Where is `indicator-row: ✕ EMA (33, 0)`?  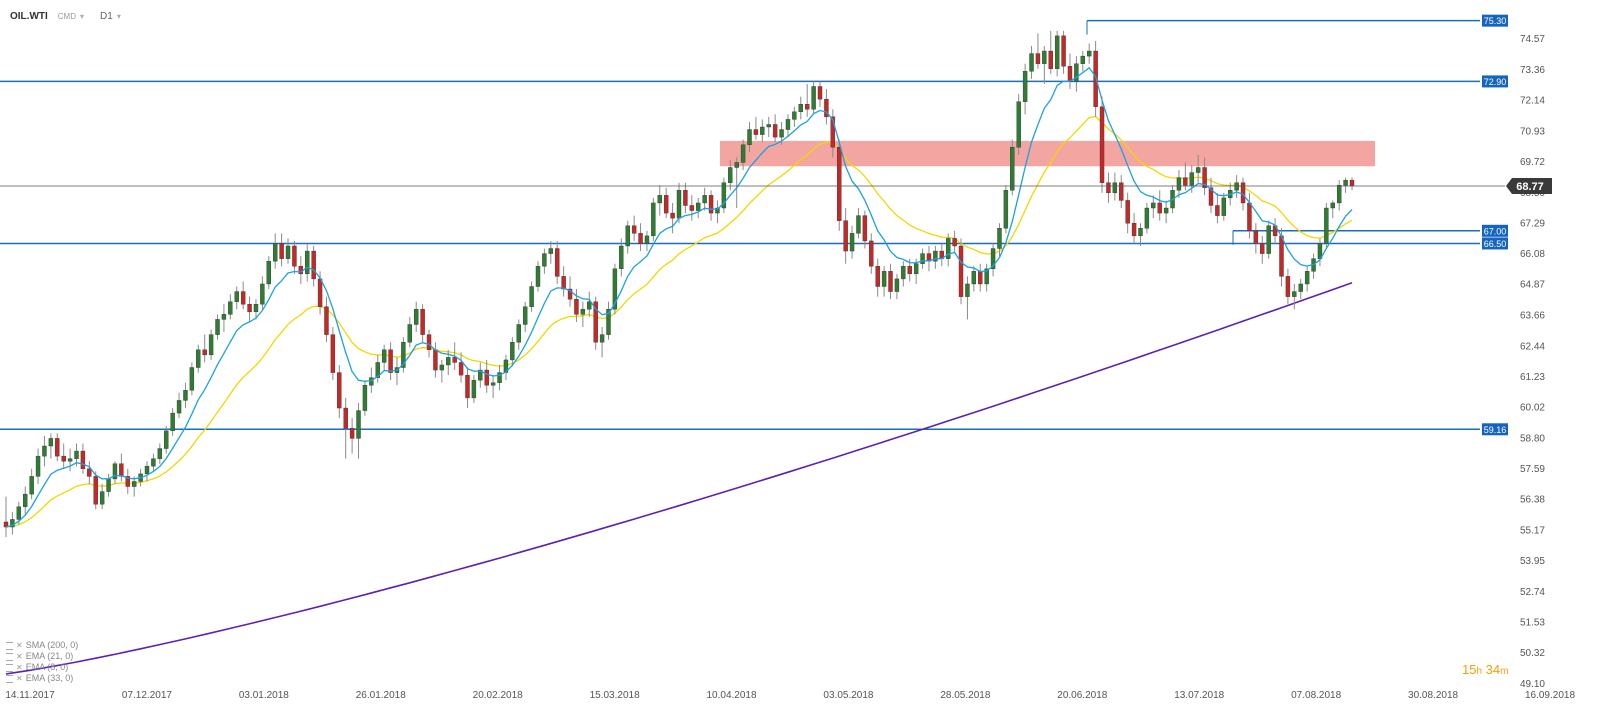 indicator-row: ✕ EMA (33, 0) is located at coordinates (42, 678).